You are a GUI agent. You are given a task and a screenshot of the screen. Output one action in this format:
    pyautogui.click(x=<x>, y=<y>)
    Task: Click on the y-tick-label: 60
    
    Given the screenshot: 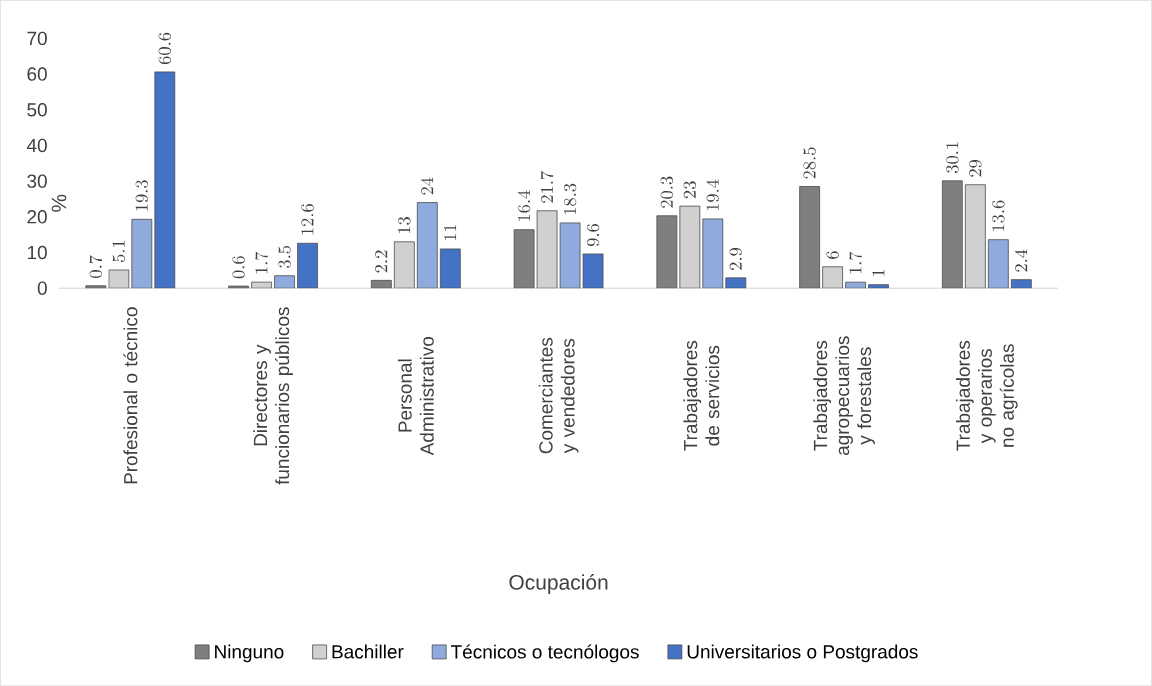 What is the action you would take?
    pyautogui.click(x=37, y=74)
    